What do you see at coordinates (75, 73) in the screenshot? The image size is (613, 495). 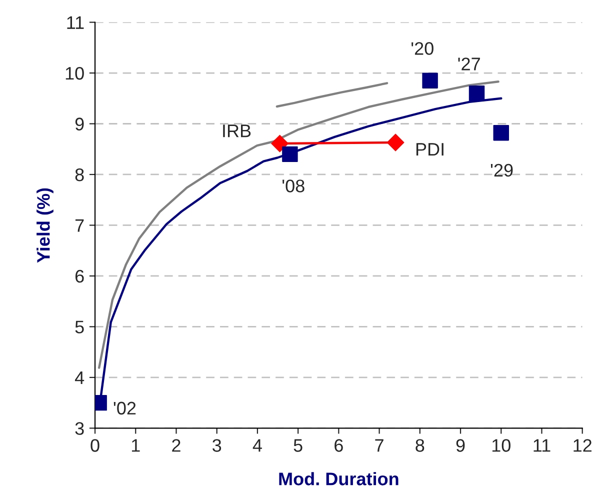 I see `y-tick-label: 10` at bounding box center [75, 73].